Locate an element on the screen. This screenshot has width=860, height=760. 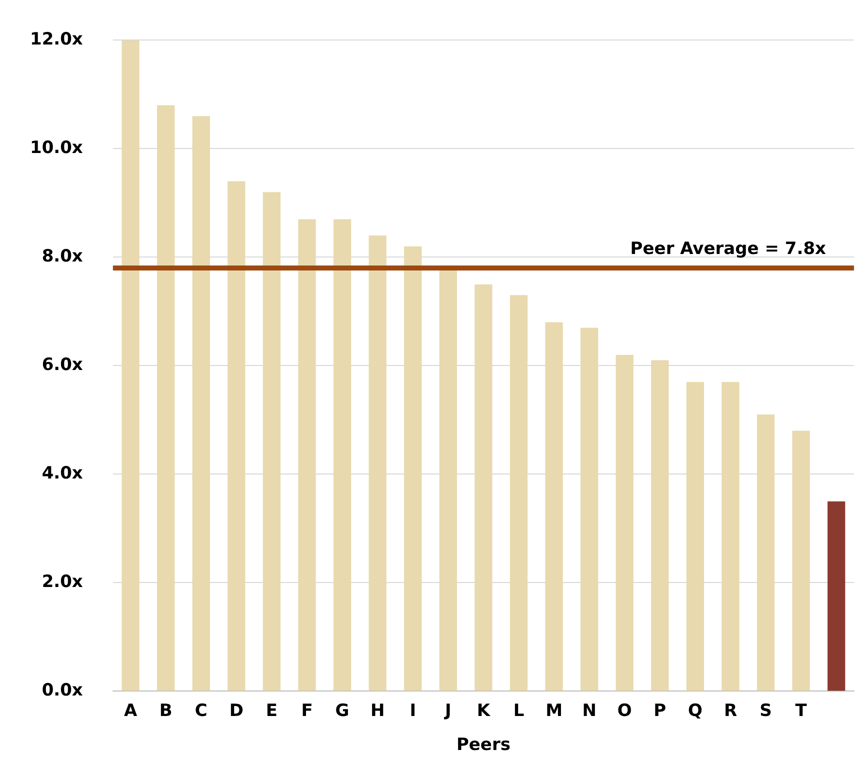
x-tick-label: O is located at coordinates (624, 710).